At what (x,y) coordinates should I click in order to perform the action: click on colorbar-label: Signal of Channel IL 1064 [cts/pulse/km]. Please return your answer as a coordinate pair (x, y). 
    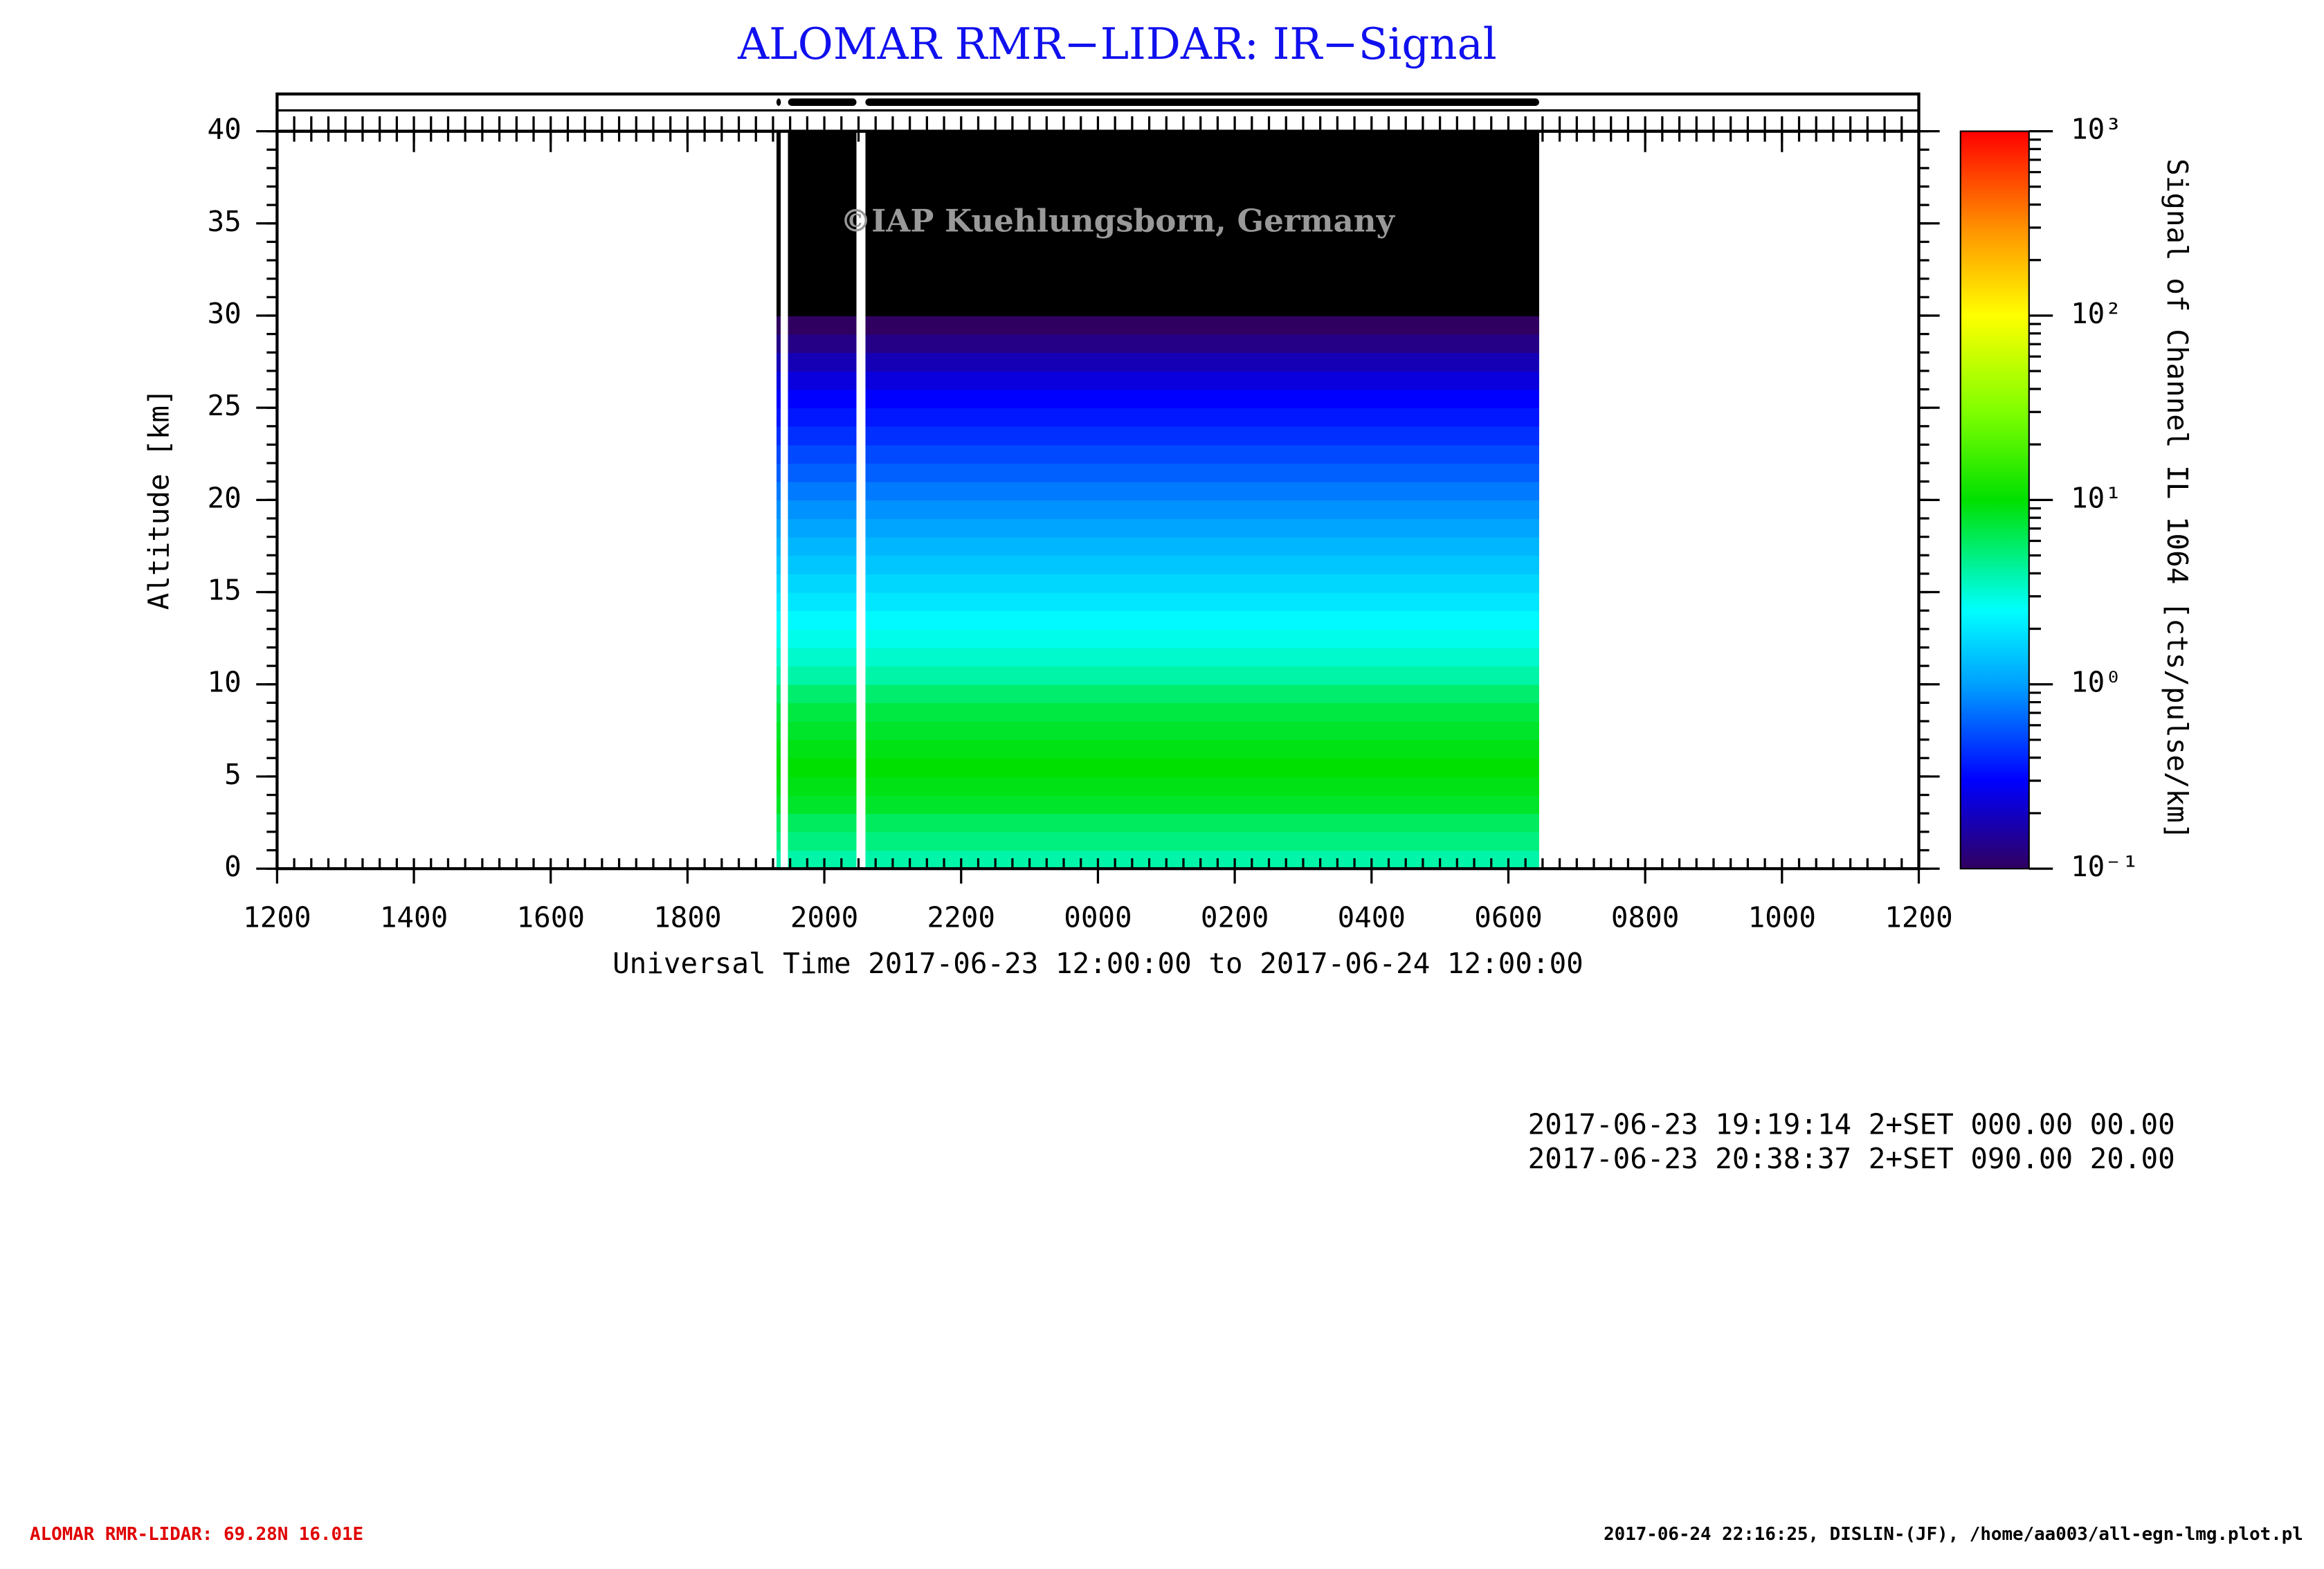
    Looking at the image, I should click on (2177, 499).